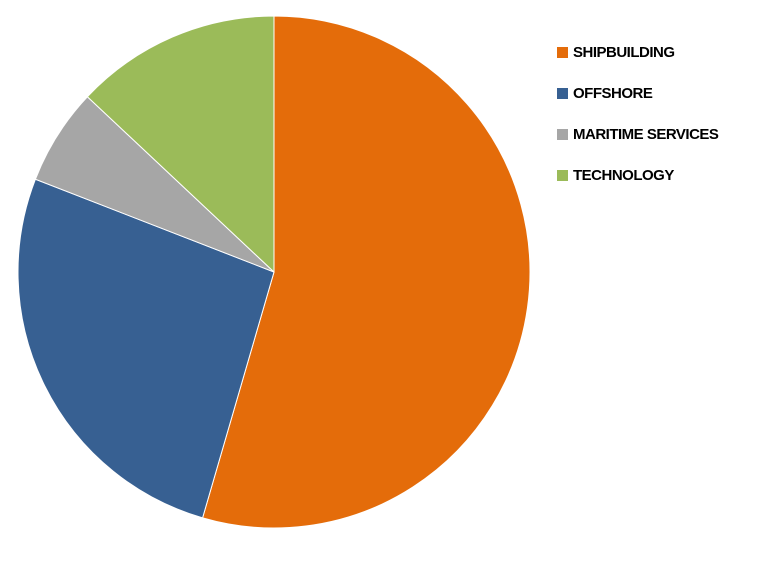 The image size is (760, 561). Describe the element at coordinates (562, 175) in the screenshot. I see `legend-swatch-technology` at that location.